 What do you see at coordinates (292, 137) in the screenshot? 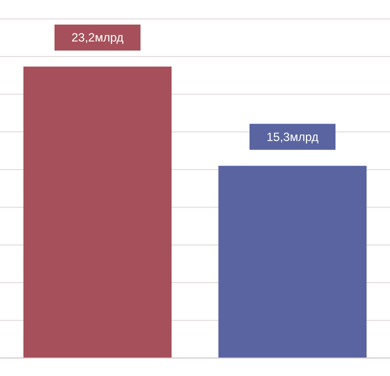
I see `data-label: 15,3млрд` at bounding box center [292, 137].